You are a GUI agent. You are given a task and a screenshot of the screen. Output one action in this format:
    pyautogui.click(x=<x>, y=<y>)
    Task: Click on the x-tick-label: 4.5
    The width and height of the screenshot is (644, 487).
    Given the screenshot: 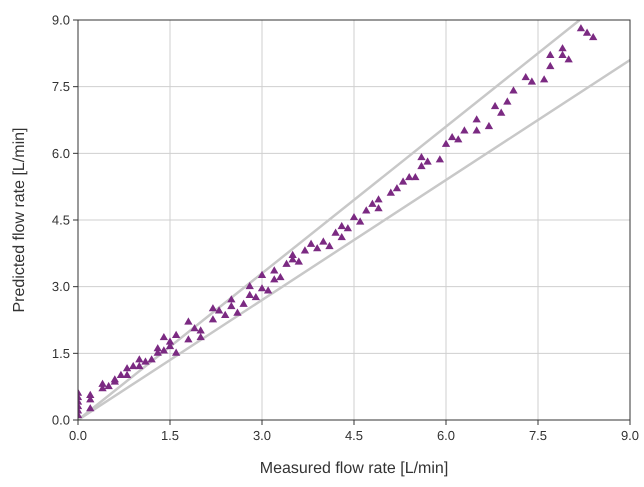 What is the action you would take?
    pyautogui.click(x=354, y=435)
    